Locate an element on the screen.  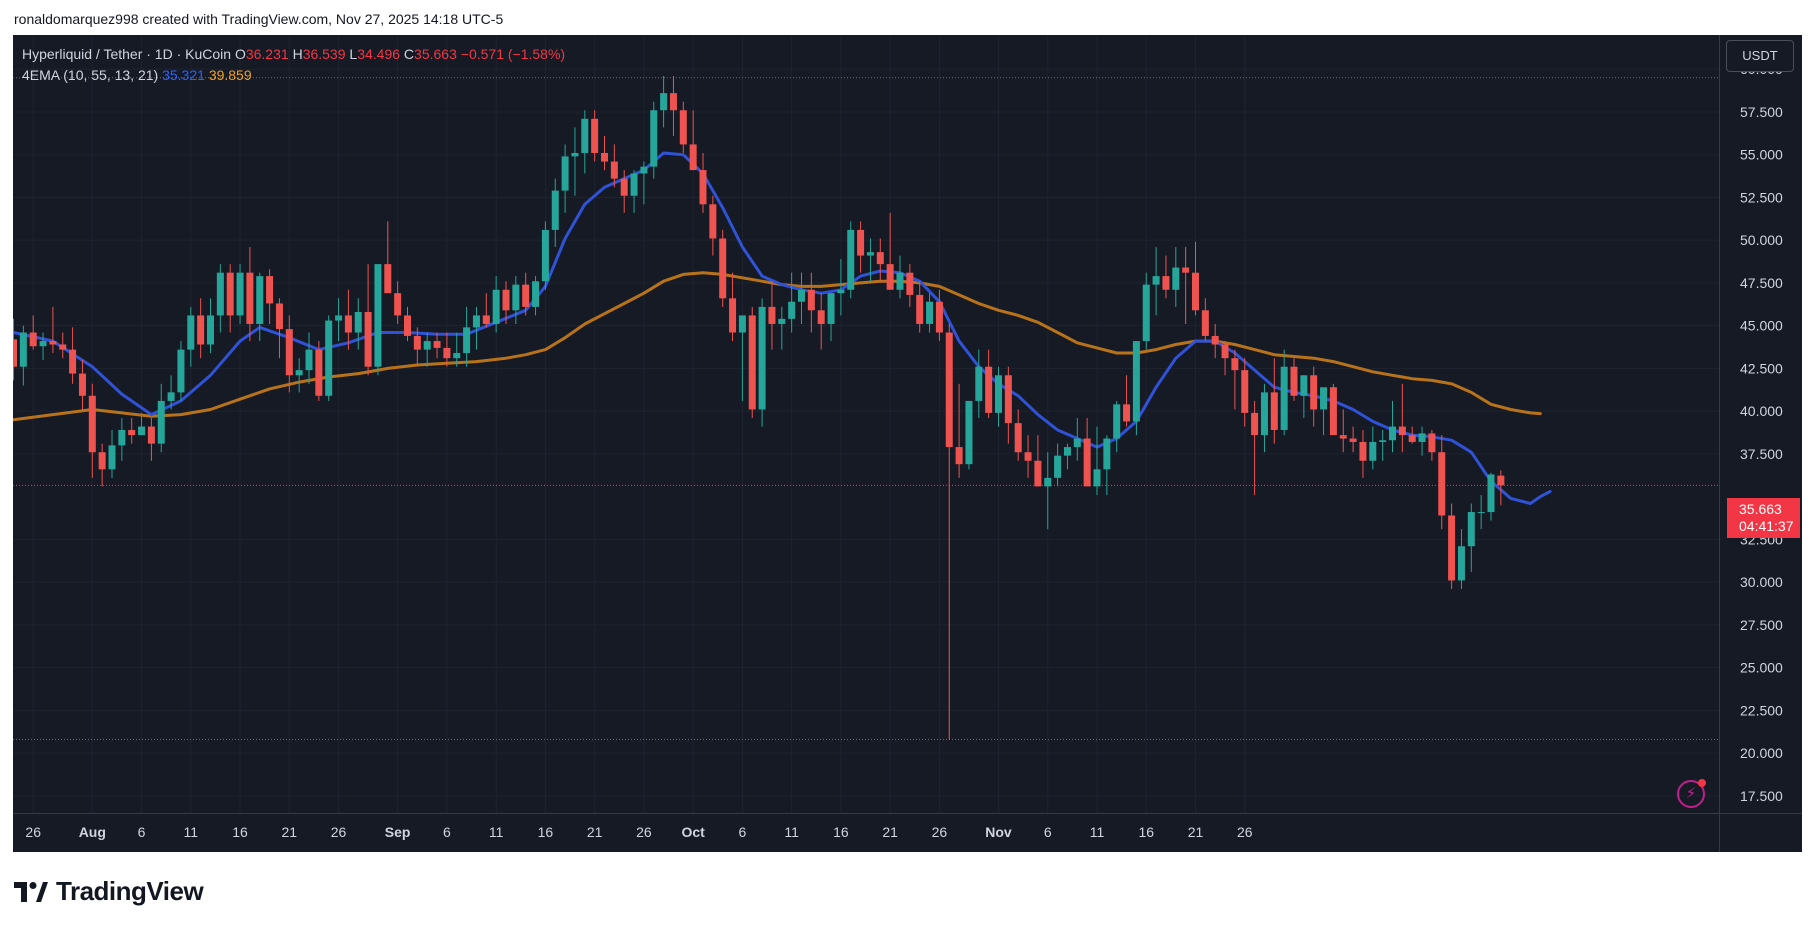
last-price-tag: 35.663 04:41:37 is located at coordinates (1763, 518).